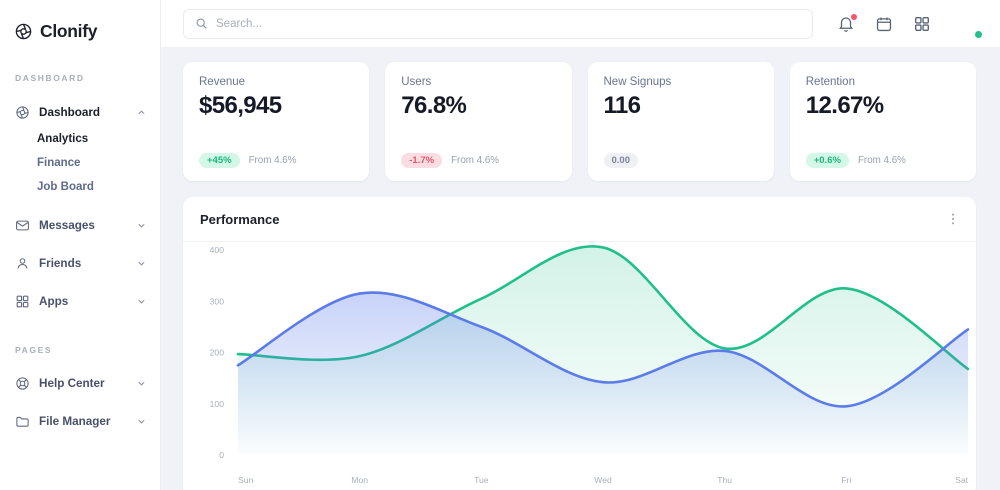 This screenshot has height=490, width=1000. I want to click on stat-title: Revenue, so click(222, 82).